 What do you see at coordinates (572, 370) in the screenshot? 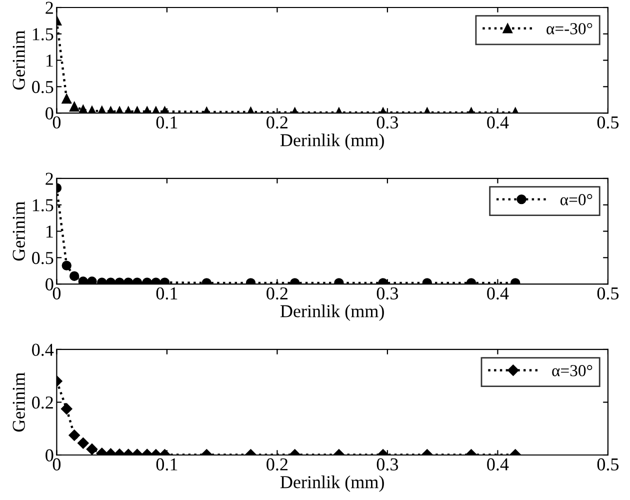
I see `legend-label: α=30°` at bounding box center [572, 370].